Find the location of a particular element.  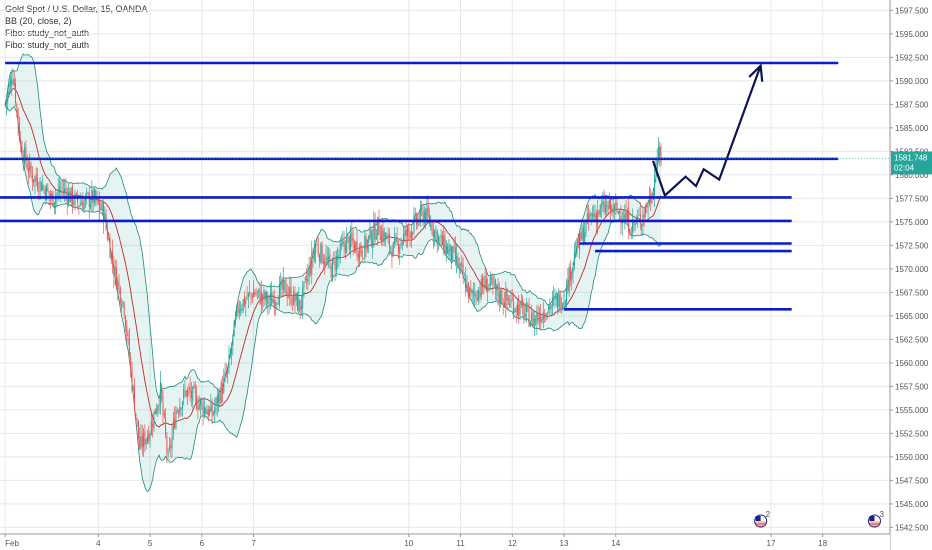

price-tick-label: 1567.500 is located at coordinates (912, 292).